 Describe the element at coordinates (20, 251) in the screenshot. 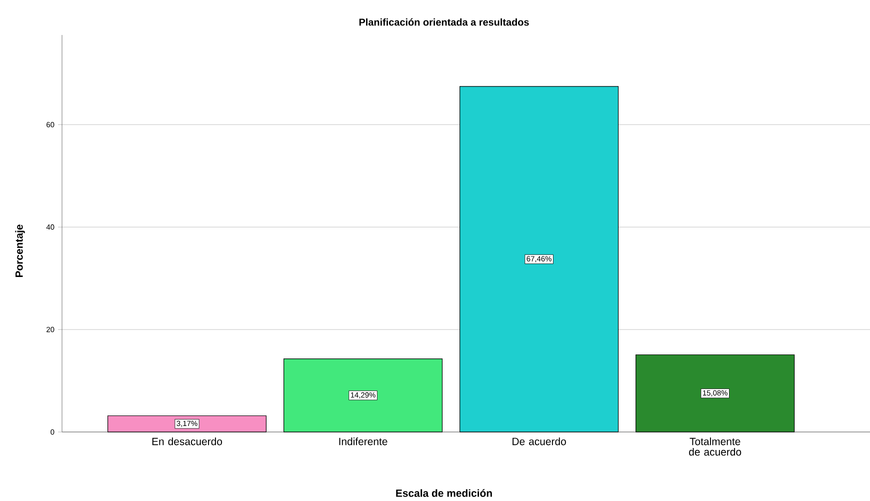

I see `y-axis-title: Porcentaje` at that location.